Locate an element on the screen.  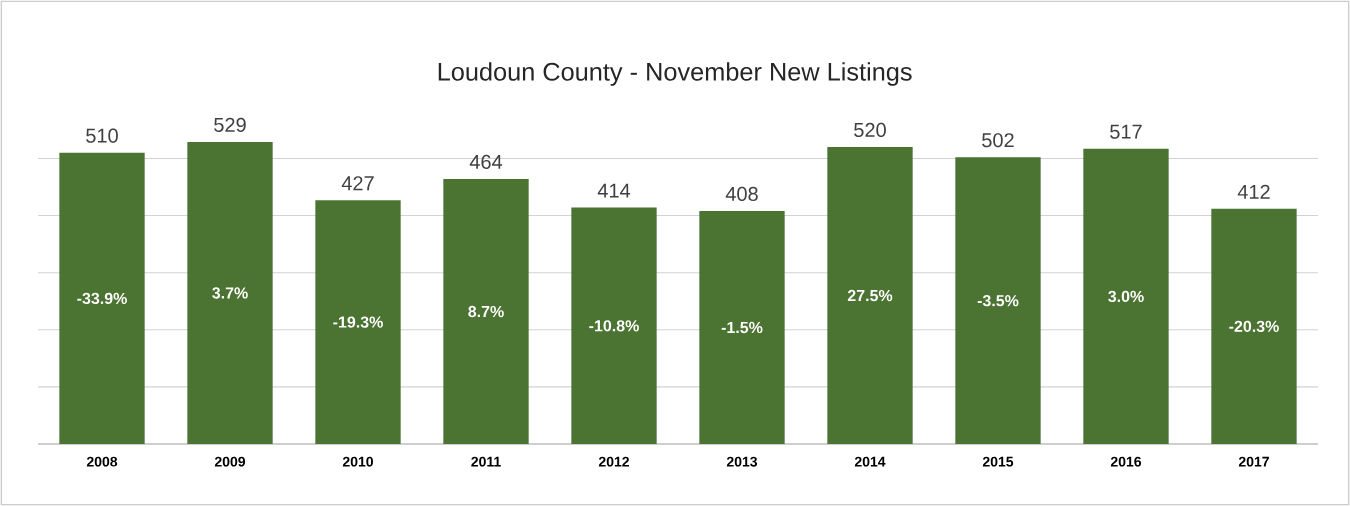
annotation: -19.3% is located at coordinates (358, 322).